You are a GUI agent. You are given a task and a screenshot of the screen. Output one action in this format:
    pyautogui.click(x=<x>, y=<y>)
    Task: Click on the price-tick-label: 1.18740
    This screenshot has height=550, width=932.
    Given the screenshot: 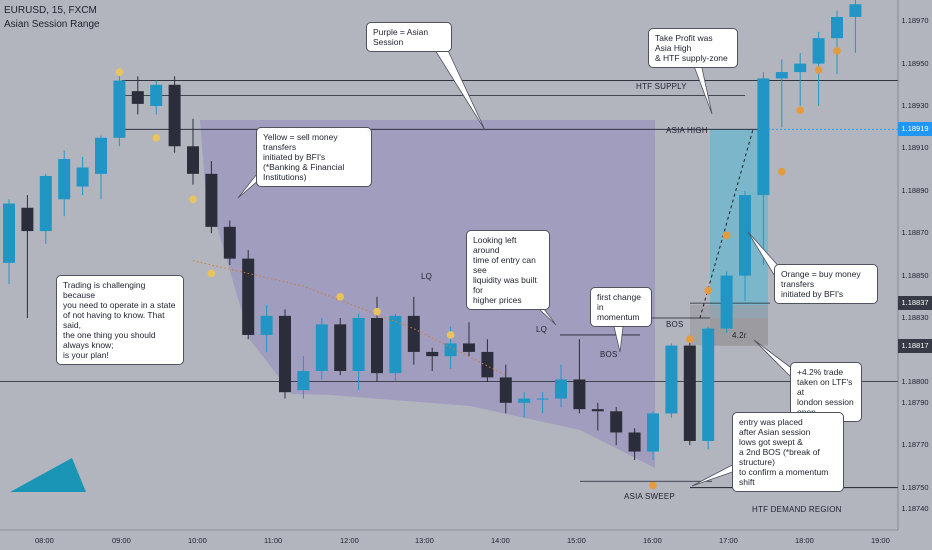 What is the action you would take?
    pyautogui.click(x=915, y=508)
    